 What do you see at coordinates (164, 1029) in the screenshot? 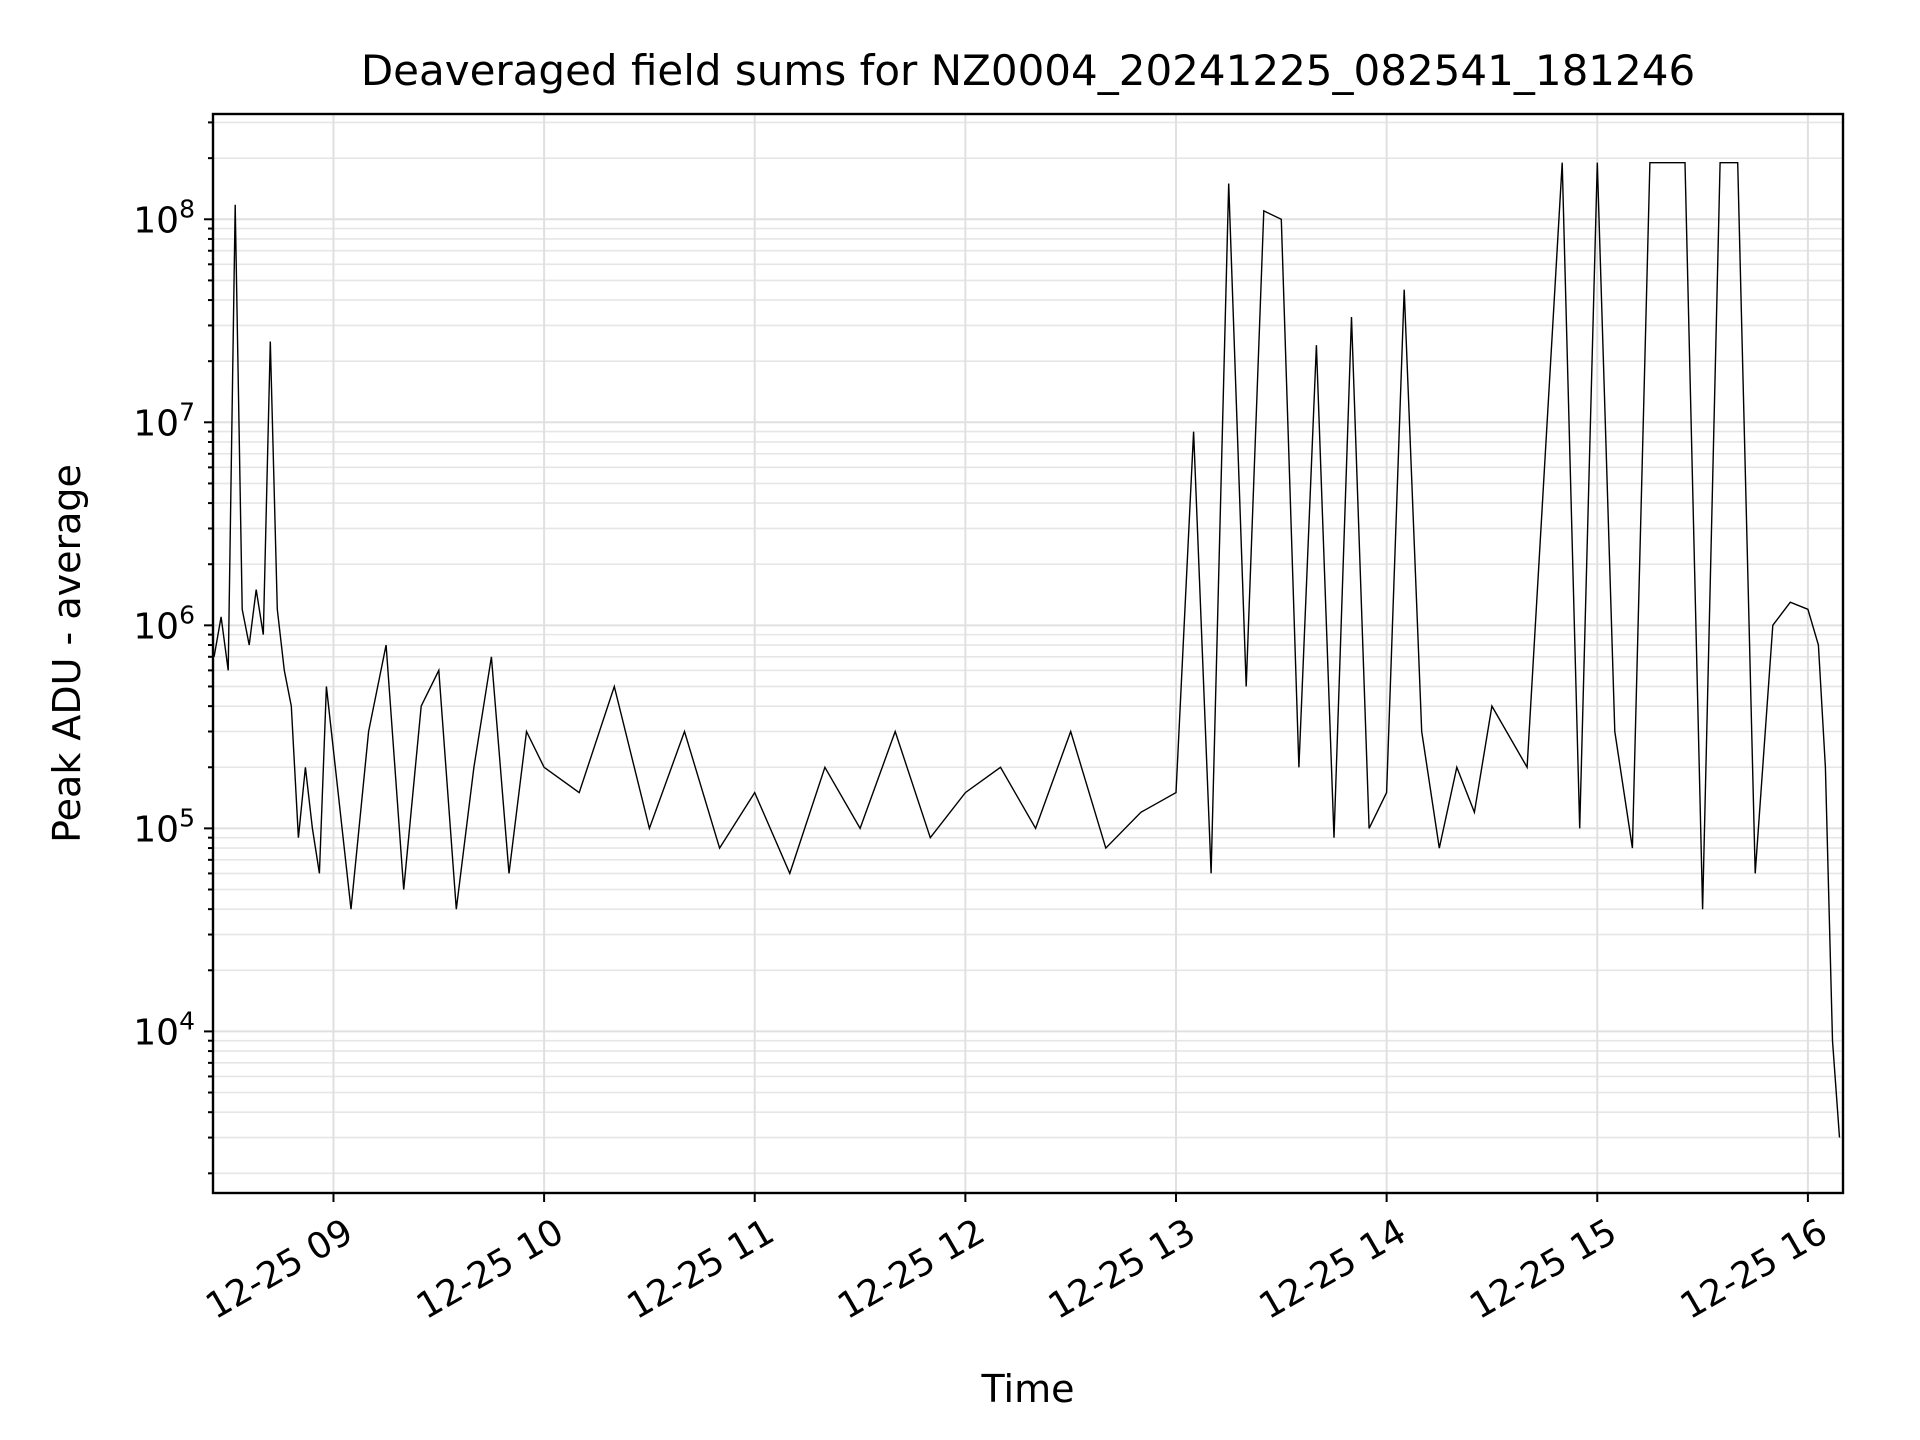
I see `y-tick-label: 10⁴` at bounding box center [164, 1029].